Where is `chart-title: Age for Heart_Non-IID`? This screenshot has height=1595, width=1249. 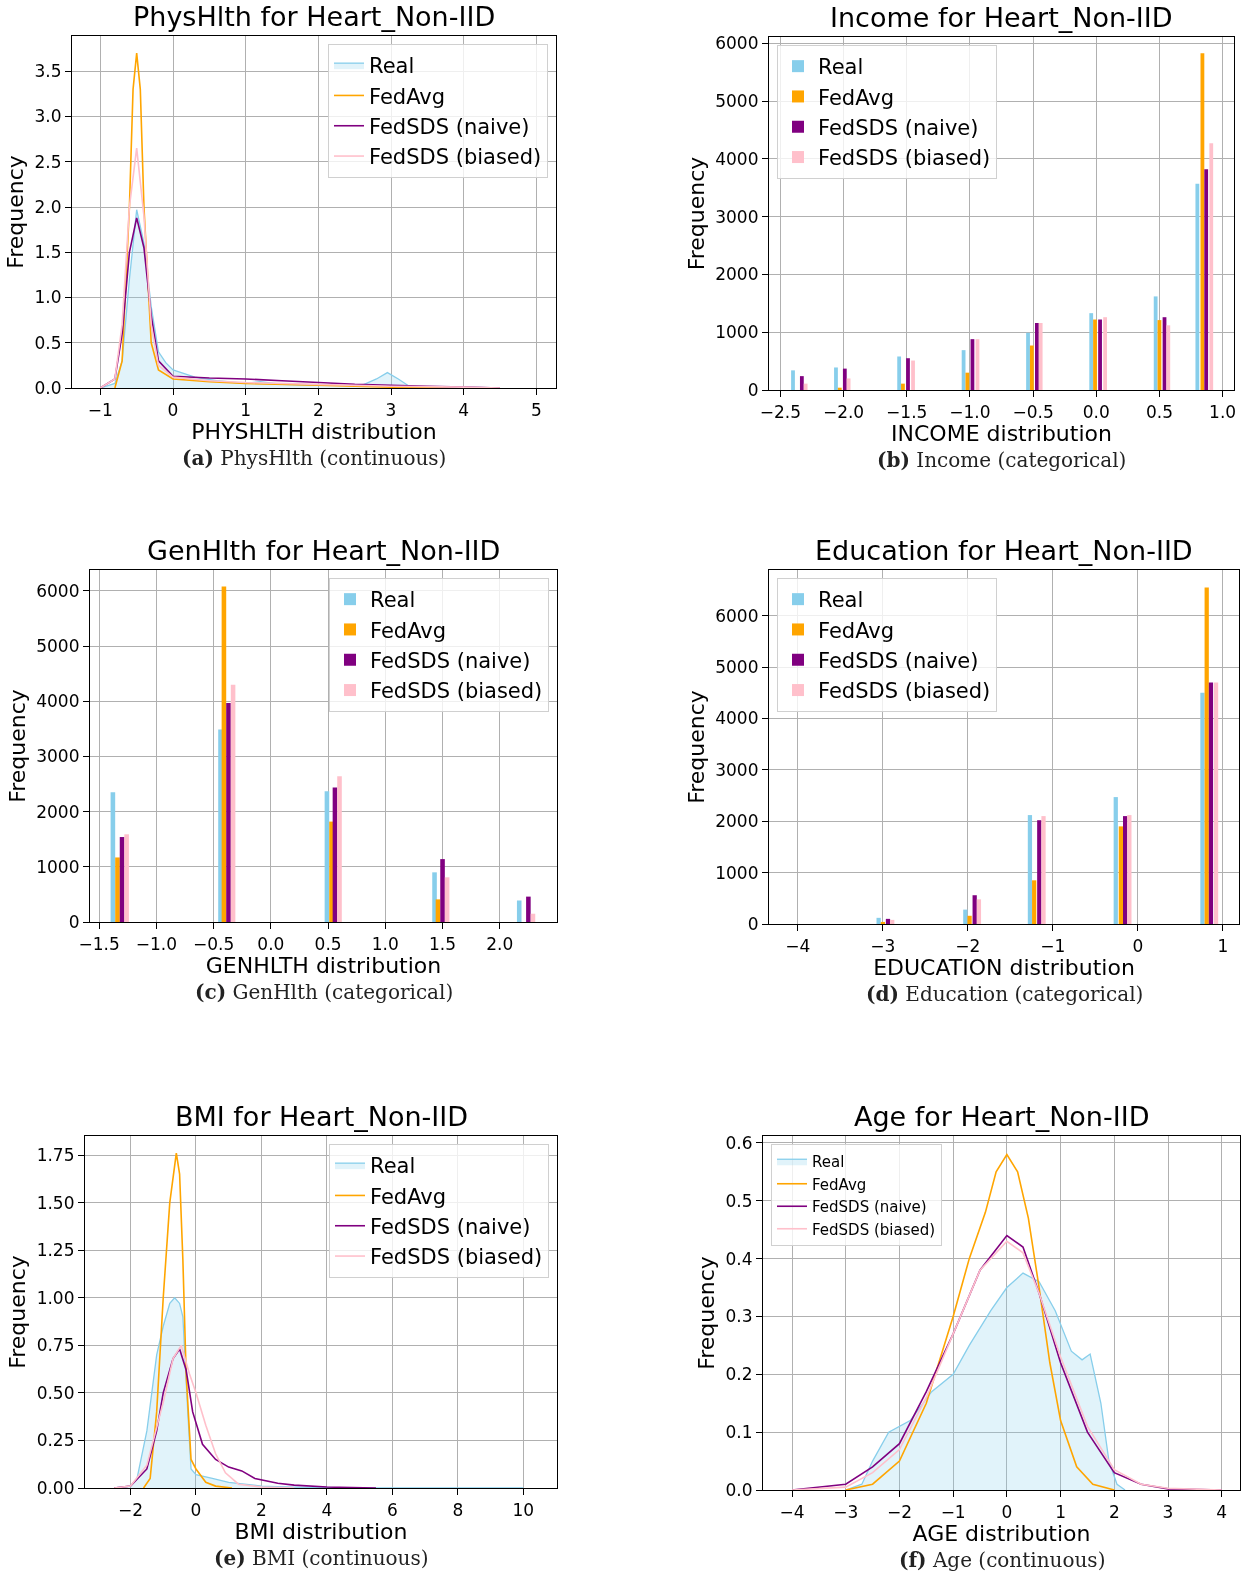
chart-title: Age for Heart_Non-IID is located at coordinates (1002, 1116).